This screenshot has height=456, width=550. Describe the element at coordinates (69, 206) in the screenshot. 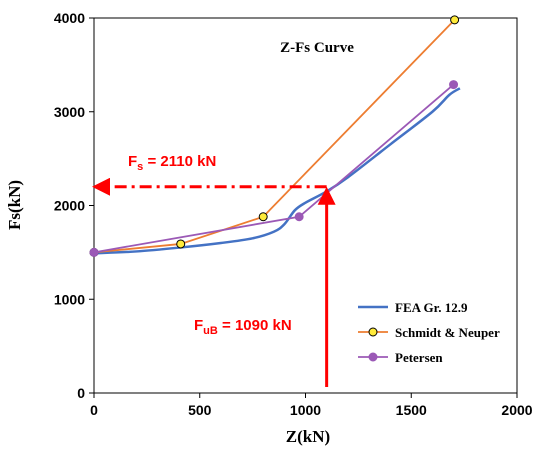

I see `y-tick-label: 2000` at that location.